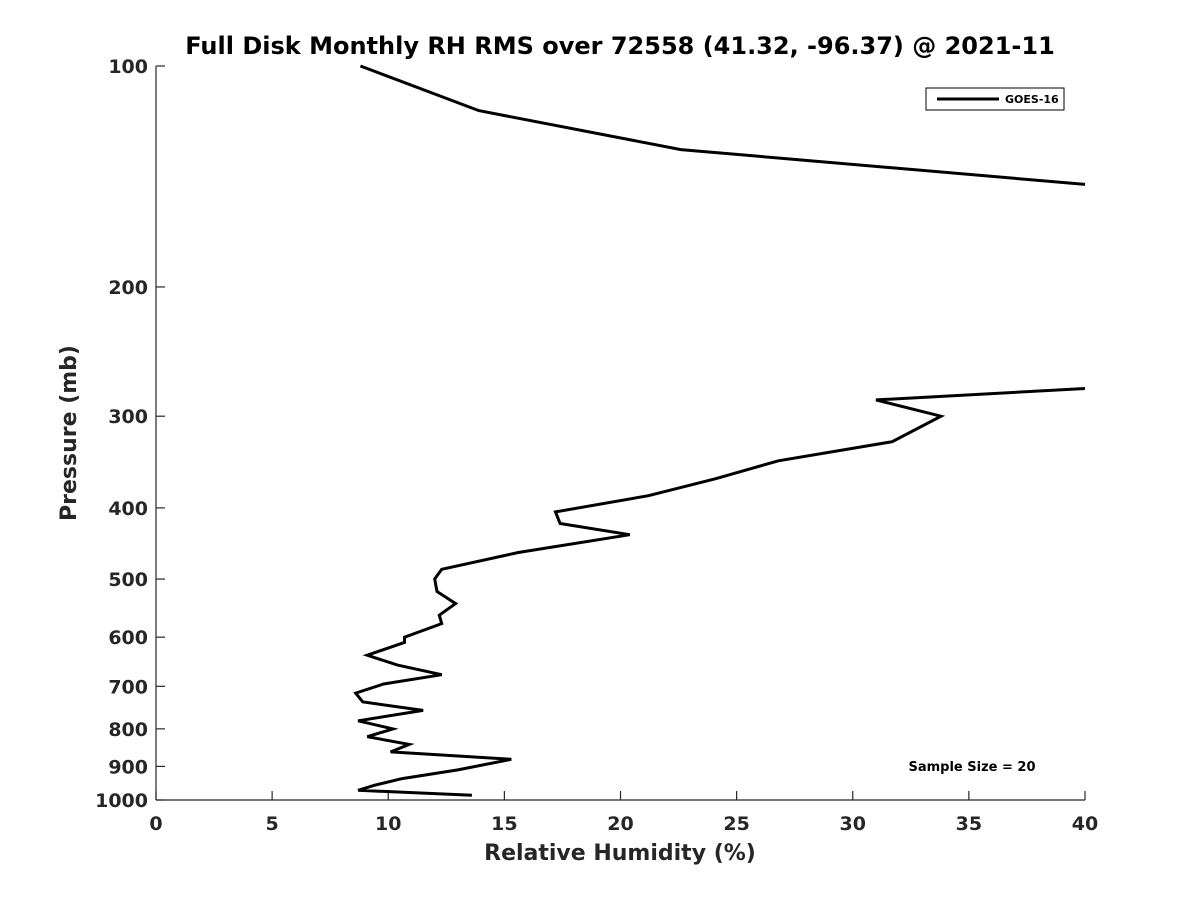 This screenshot has width=1200, height=900. I want to click on y-tick-label: 900, so click(128, 767).